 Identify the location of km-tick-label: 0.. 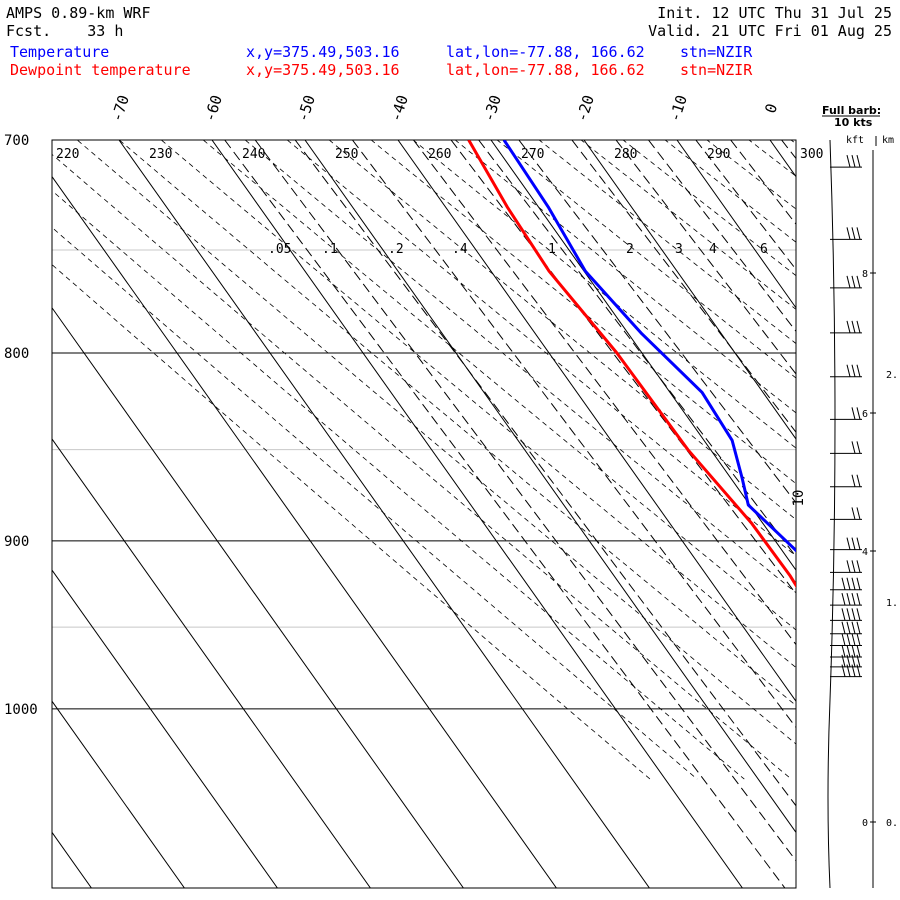
(892, 823).